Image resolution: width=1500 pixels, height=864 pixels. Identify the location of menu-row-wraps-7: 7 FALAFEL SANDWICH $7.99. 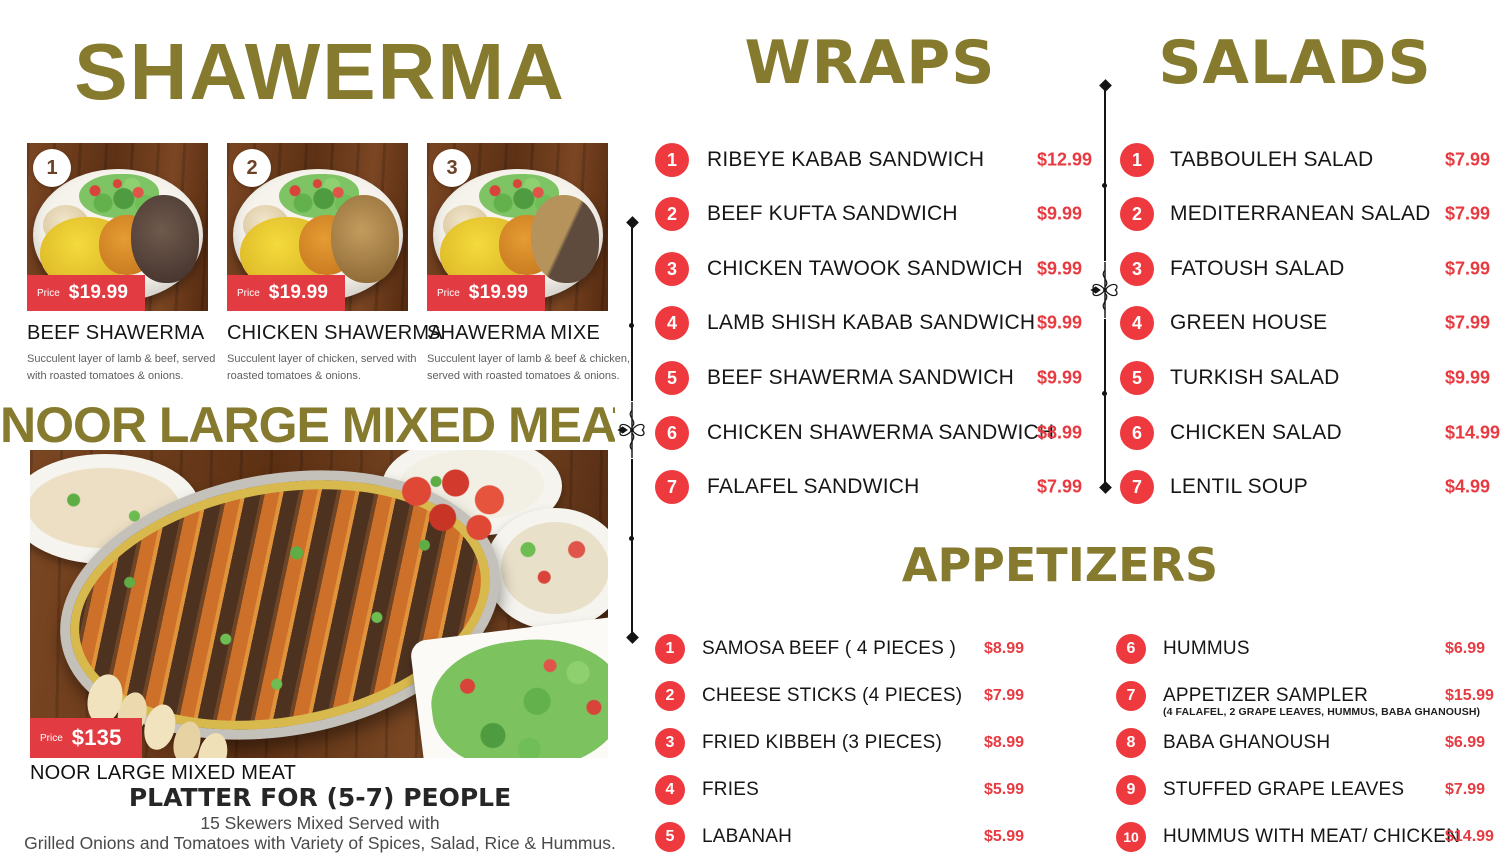
(875, 487).